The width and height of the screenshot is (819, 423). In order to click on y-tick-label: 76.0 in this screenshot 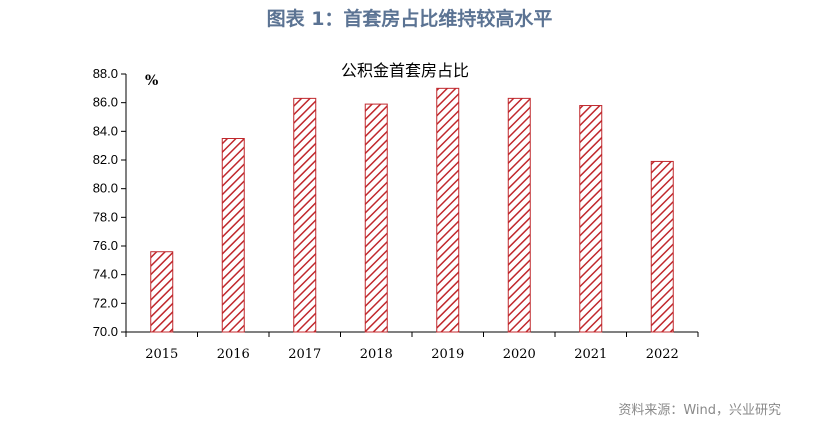, I will do `click(105, 245)`.